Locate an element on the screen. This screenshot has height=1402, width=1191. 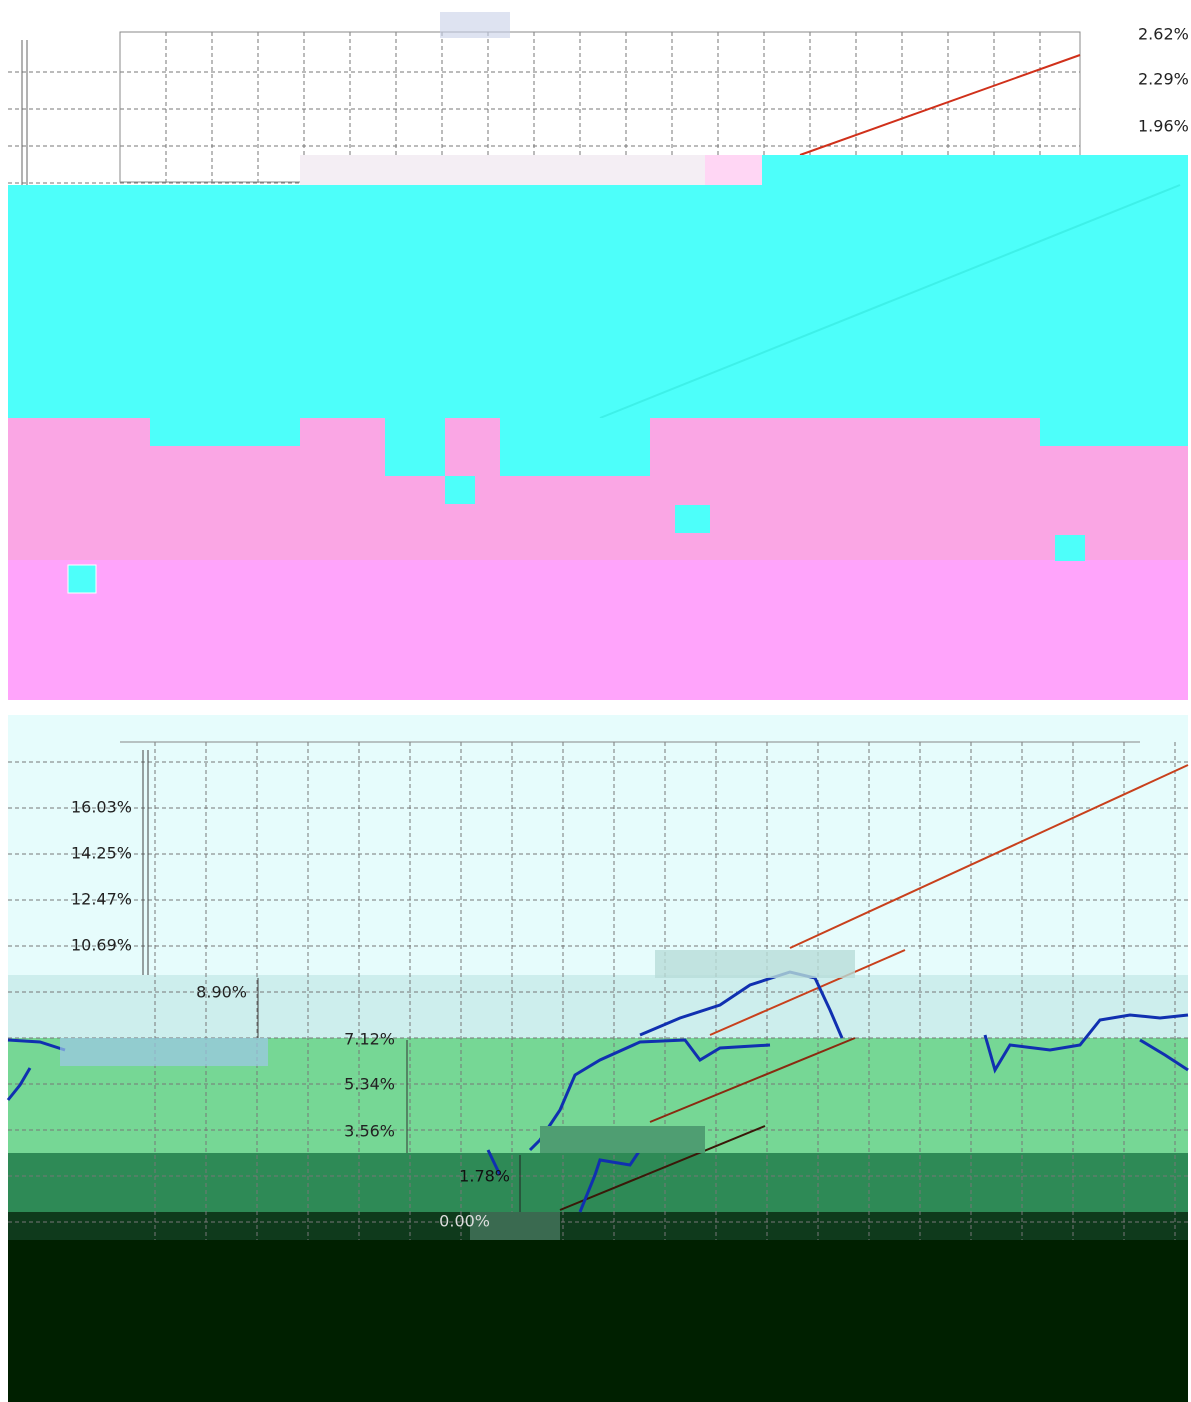
y-tick-label: 3.56% is located at coordinates (369, 1131).